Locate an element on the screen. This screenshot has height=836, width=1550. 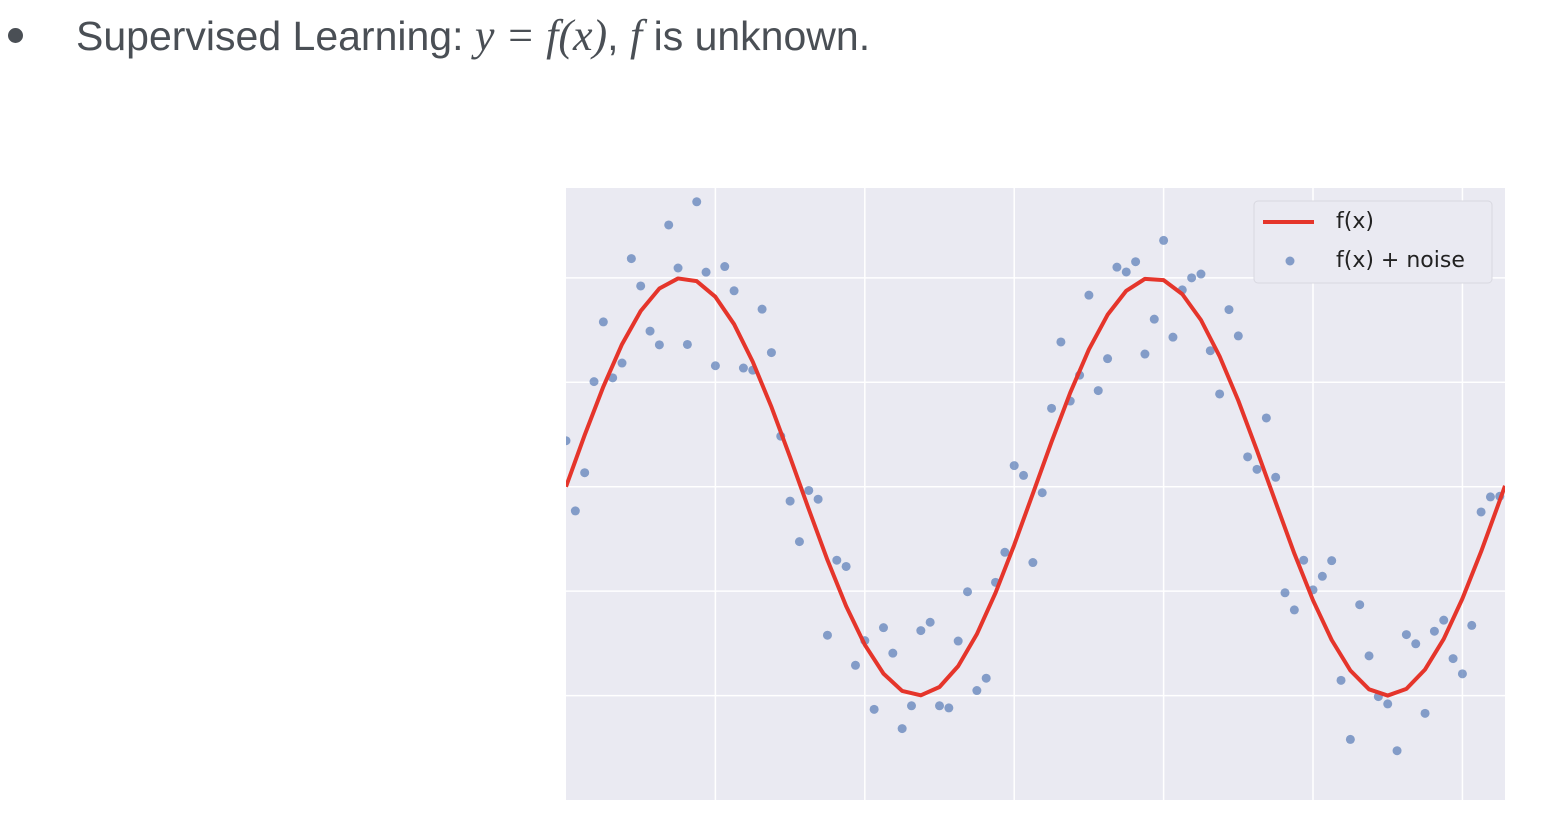
bullet-text-part: is unknown. is located at coordinates (756, 36).